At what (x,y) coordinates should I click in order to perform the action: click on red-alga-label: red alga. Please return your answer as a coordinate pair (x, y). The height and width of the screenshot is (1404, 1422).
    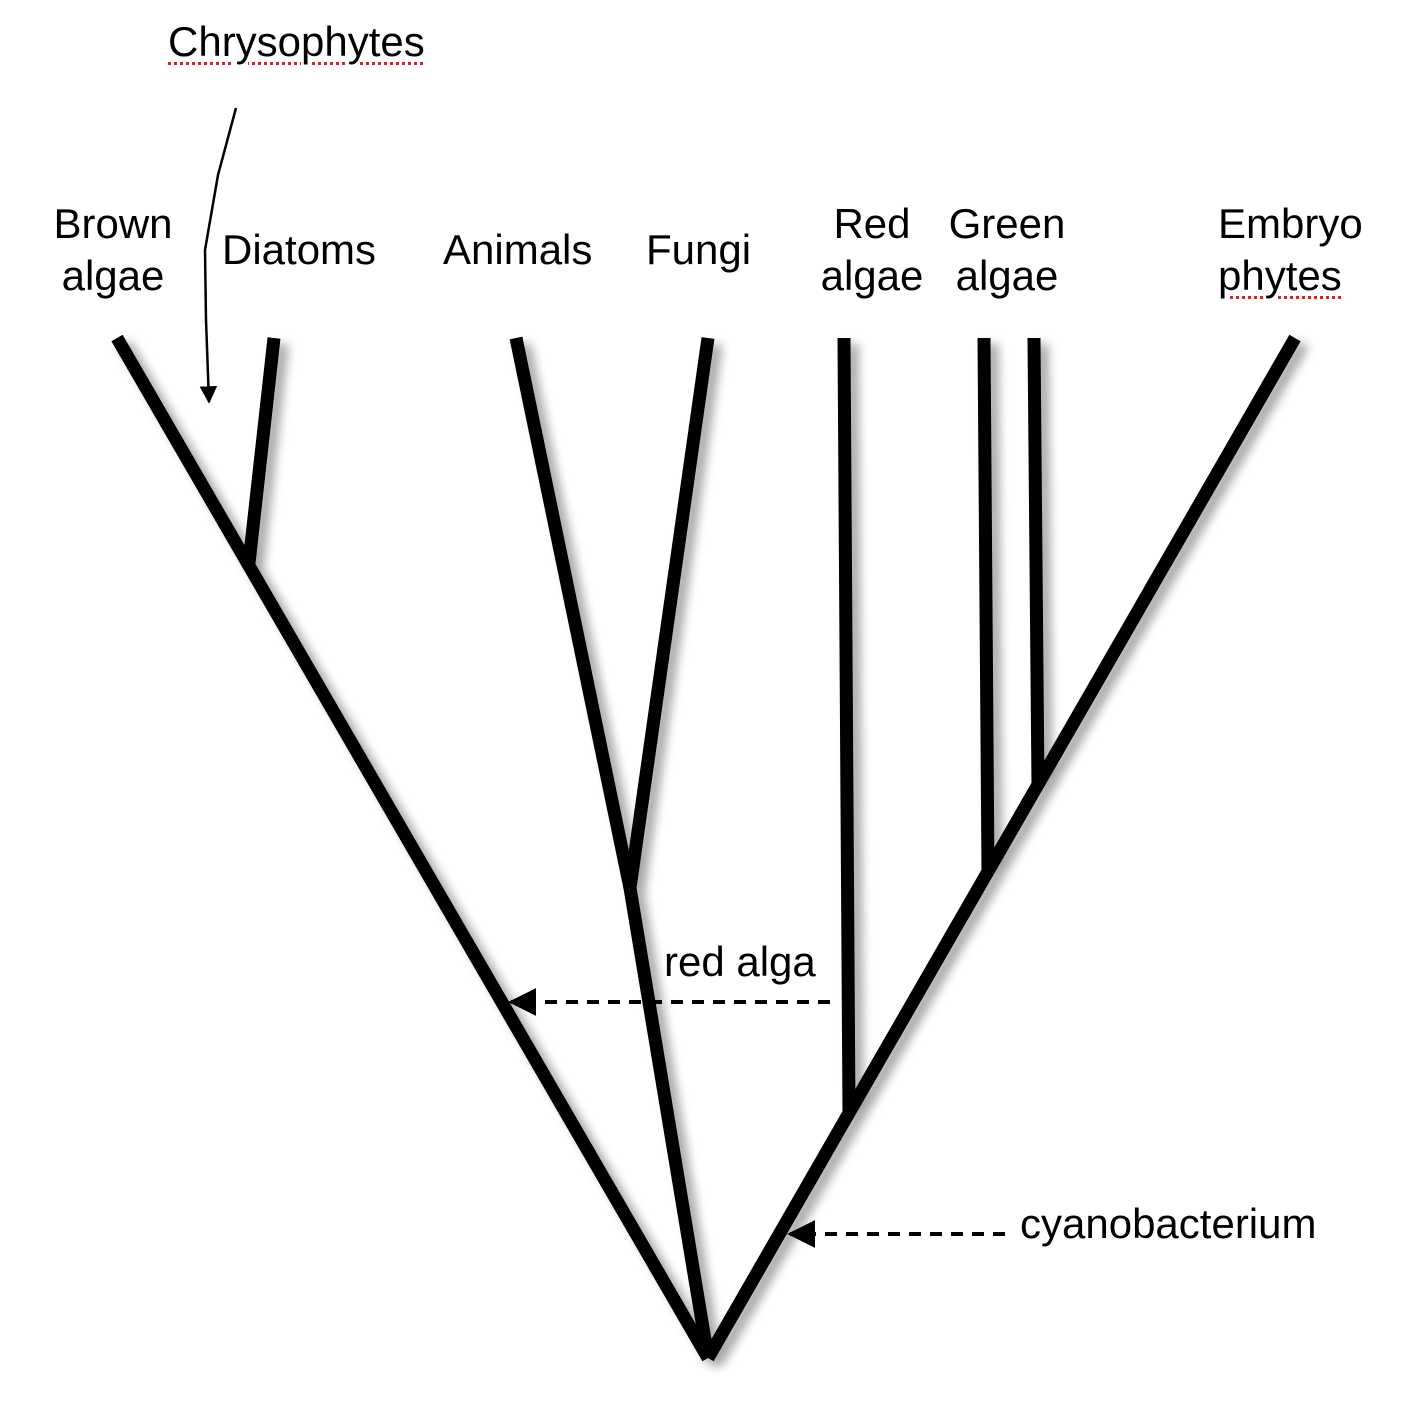
    Looking at the image, I should click on (740, 962).